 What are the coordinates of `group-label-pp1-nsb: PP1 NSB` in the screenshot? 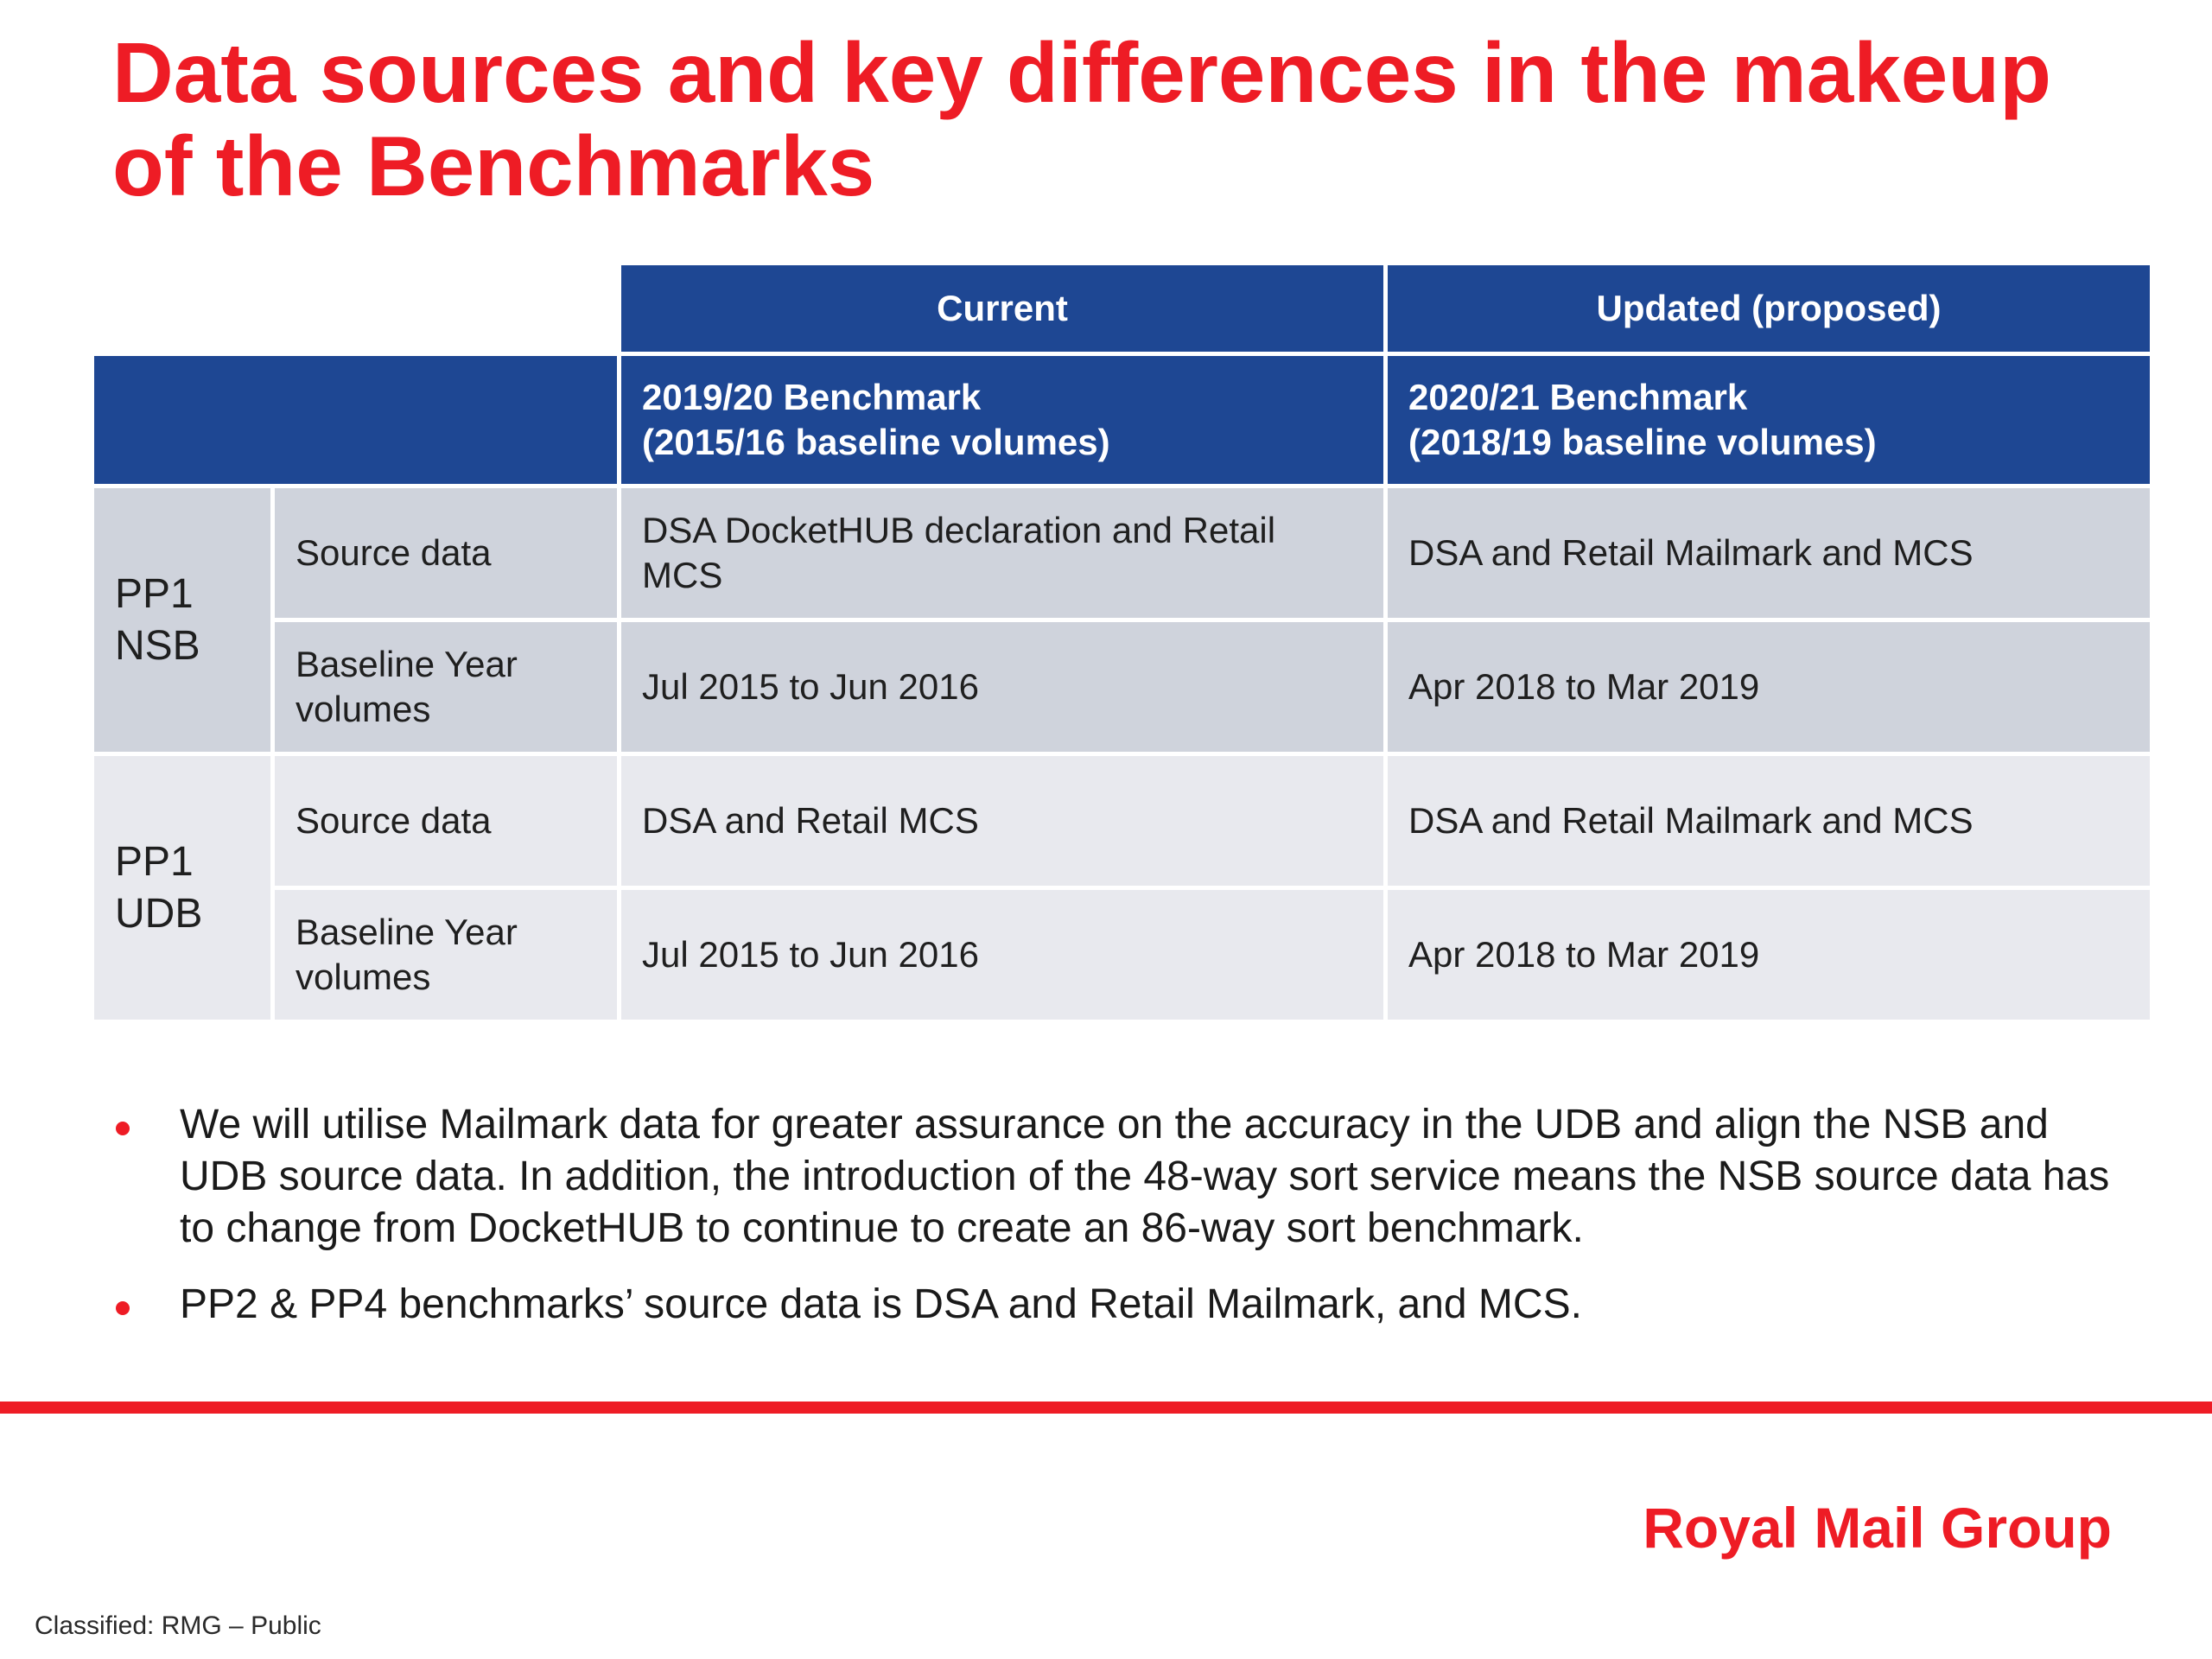 It's located at (182, 620).